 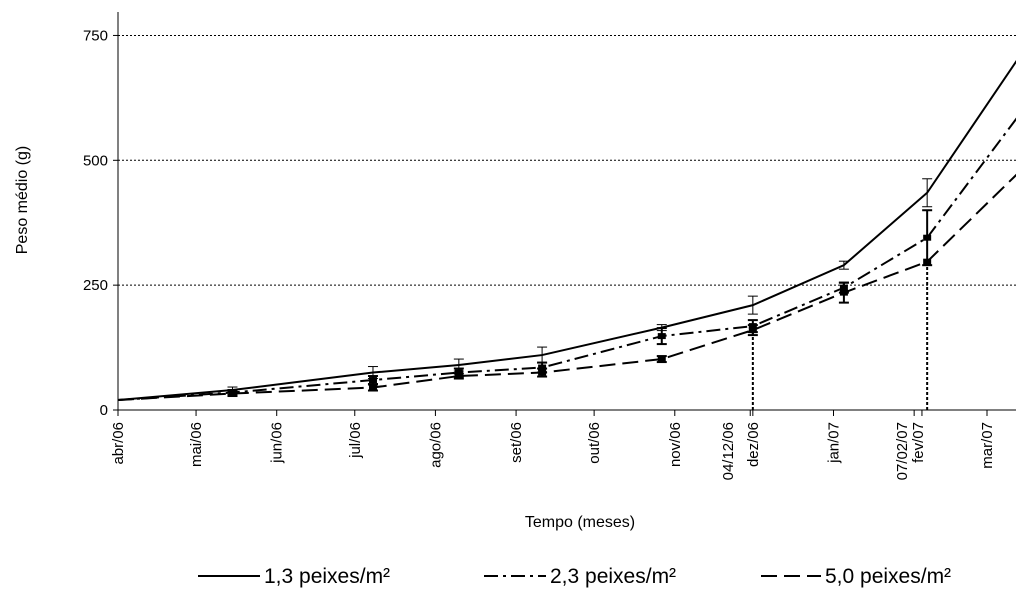 What do you see at coordinates (840, 335) in the screenshot?
I see `vertical-date-markers` at bounding box center [840, 335].